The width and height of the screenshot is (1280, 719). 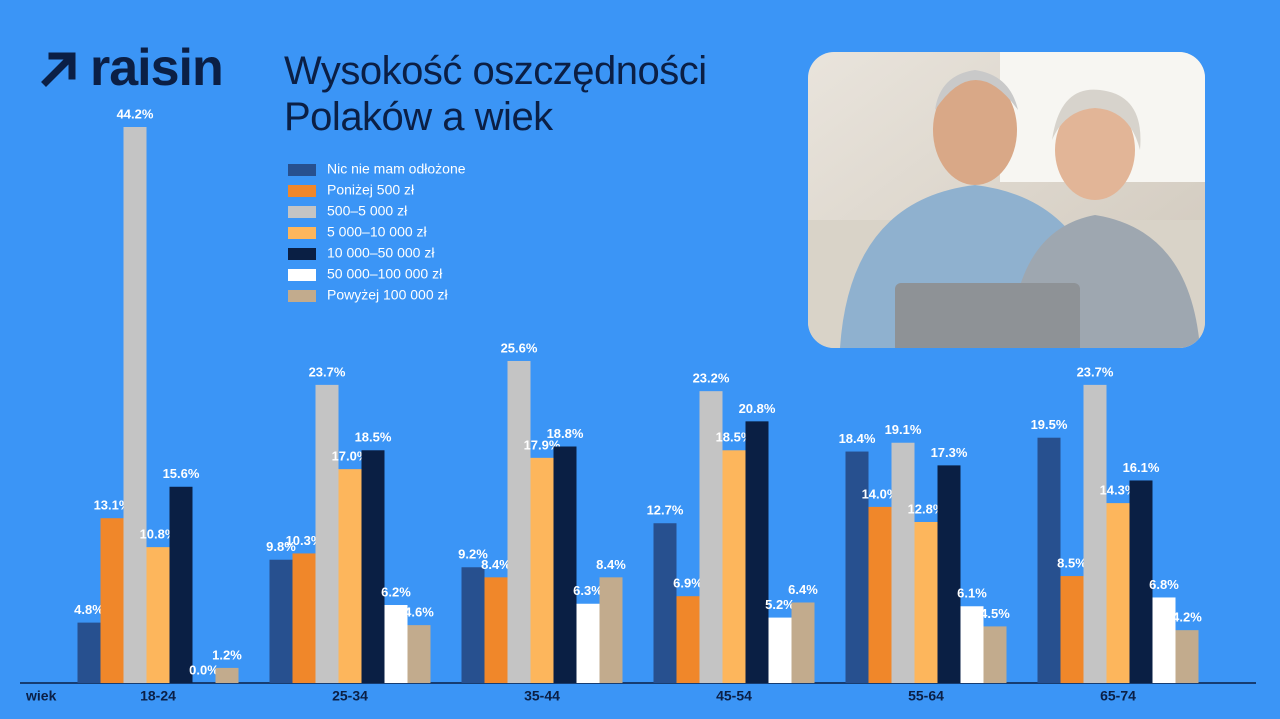 I want to click on value-label: 10.3%, so click(x=304, y=540).